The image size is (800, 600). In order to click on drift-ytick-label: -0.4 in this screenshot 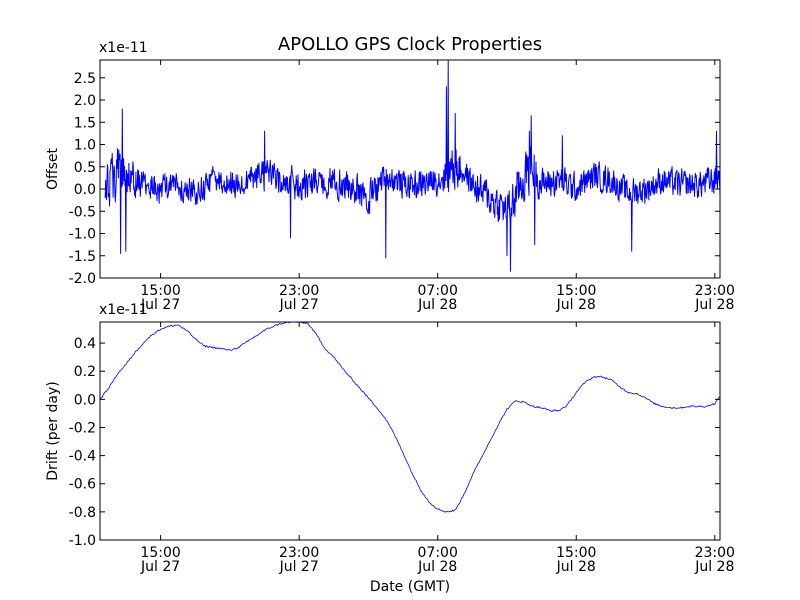, I will do `click(82, 457)`.